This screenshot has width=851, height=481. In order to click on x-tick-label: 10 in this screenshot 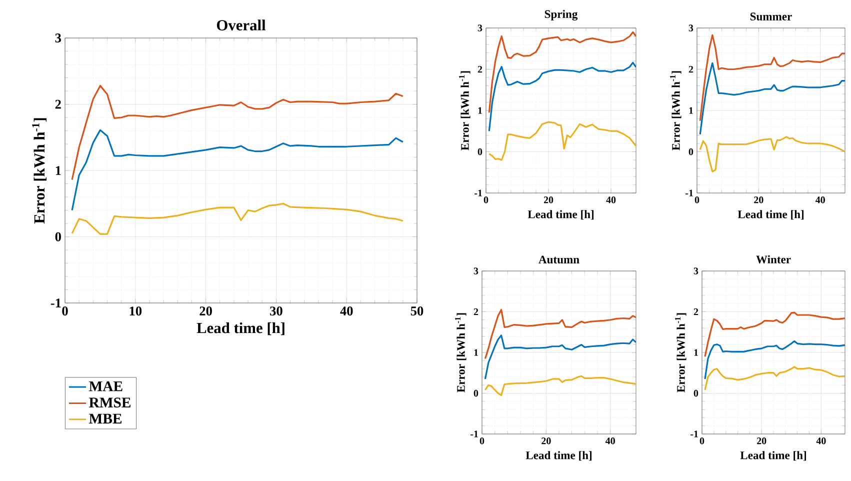, I will do `click(136, 311)`.